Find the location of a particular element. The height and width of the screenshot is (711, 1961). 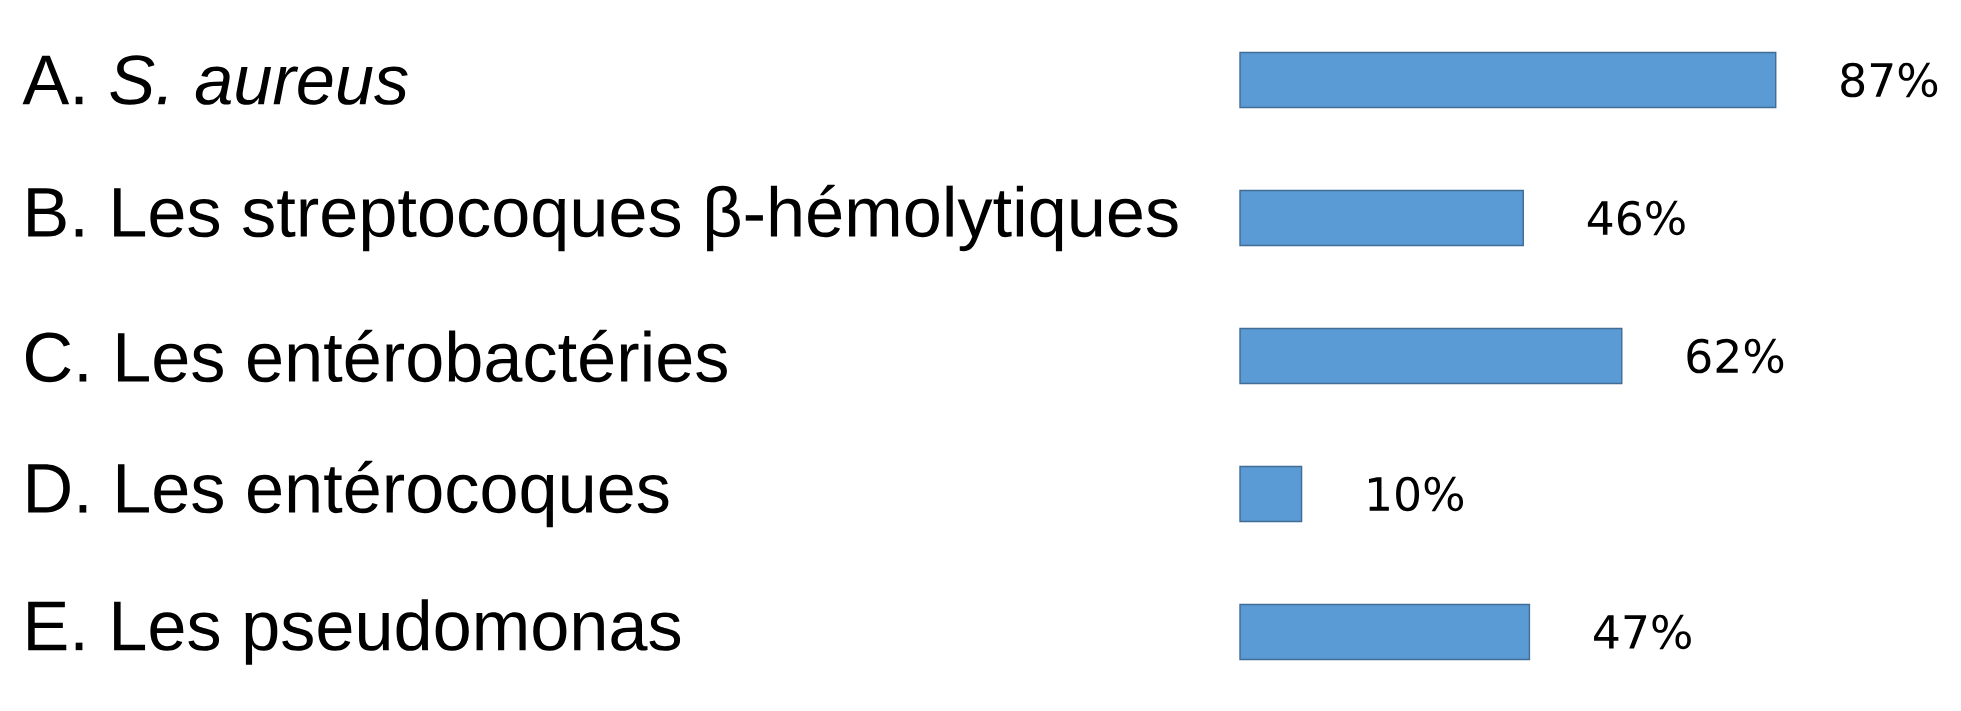

y-tick-label: D. Les entérocoques is located at coordinates (348, 494).